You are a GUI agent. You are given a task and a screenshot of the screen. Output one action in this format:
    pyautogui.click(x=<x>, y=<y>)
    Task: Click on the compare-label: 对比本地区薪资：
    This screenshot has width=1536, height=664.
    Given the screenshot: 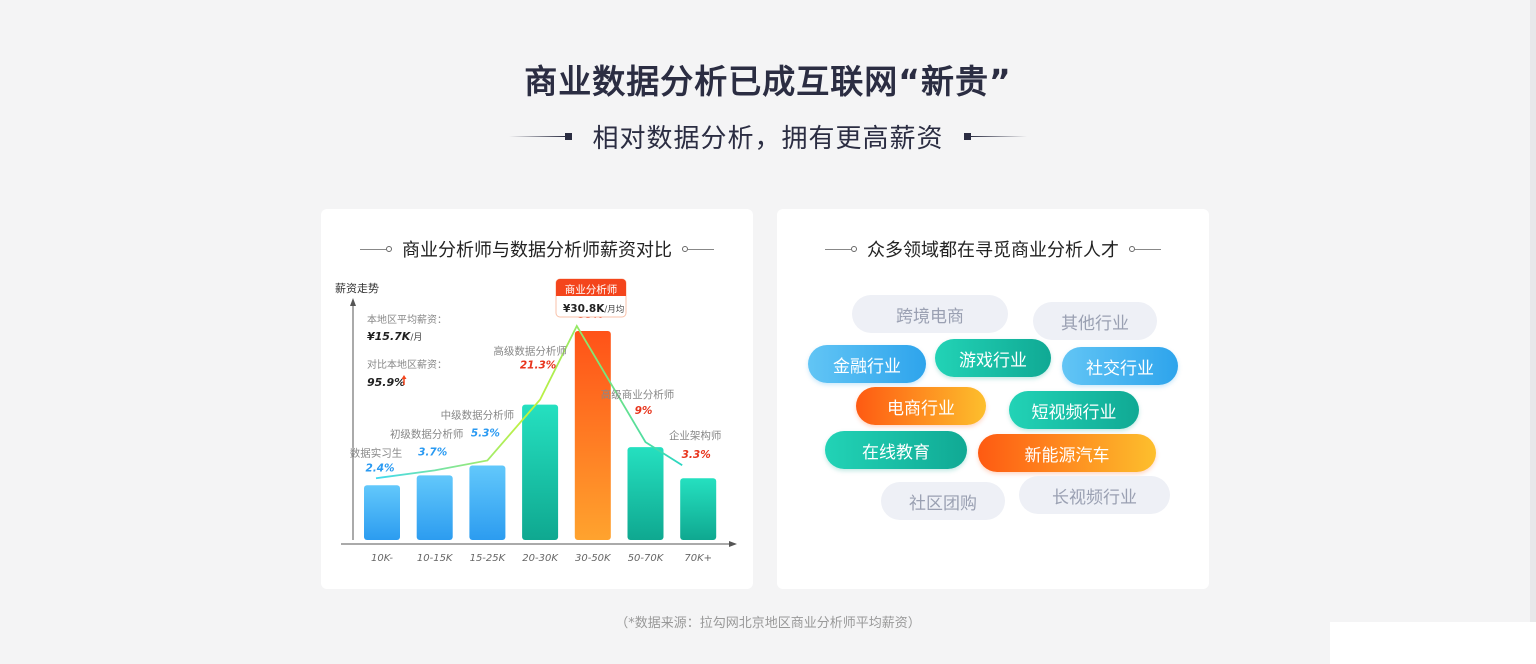 What is the action you would take?
    pyautogui.click(x=407, y=364)
    